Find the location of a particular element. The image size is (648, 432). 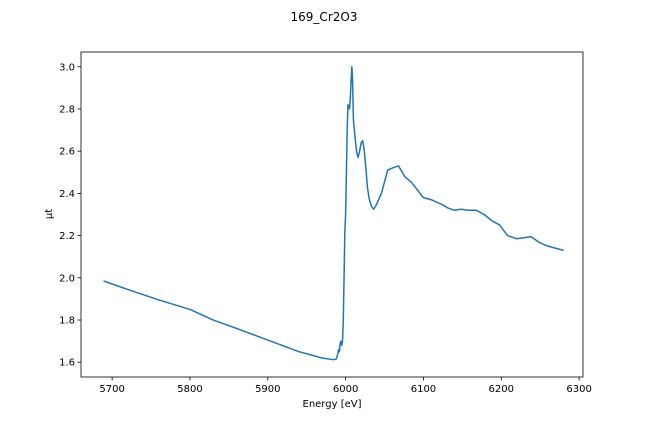

x-tick-label: 5700 is located at coordinates (111, 389).